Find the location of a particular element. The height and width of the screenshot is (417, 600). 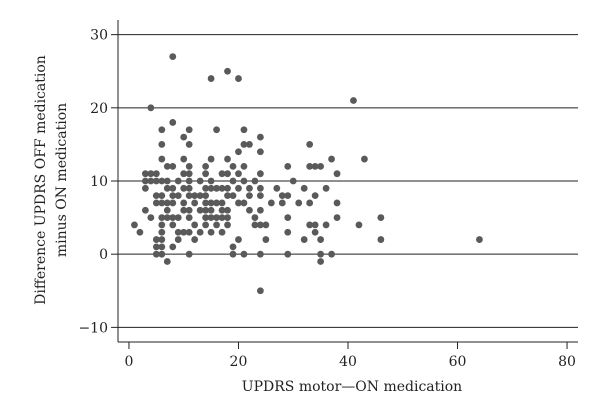

y-tick-label: 10 is located at coordinates (99, 182).